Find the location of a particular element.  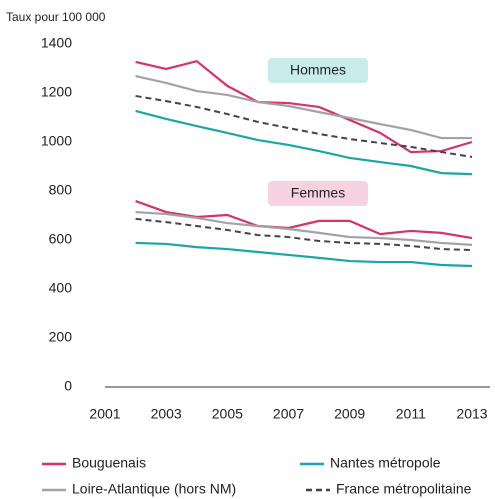

x-tick-label: 2007 is located at coordinates (288, 414).